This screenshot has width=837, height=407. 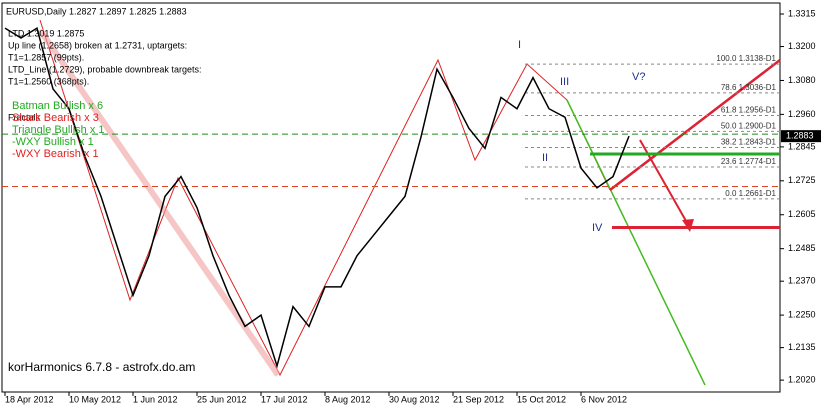 What do you see at coordinates (96, 11) in the screenshot?
I see `chart-title: EURUSD,Daily 1.2827 1.2897 1.2825 1.2883` at bounding box center [96, 11].